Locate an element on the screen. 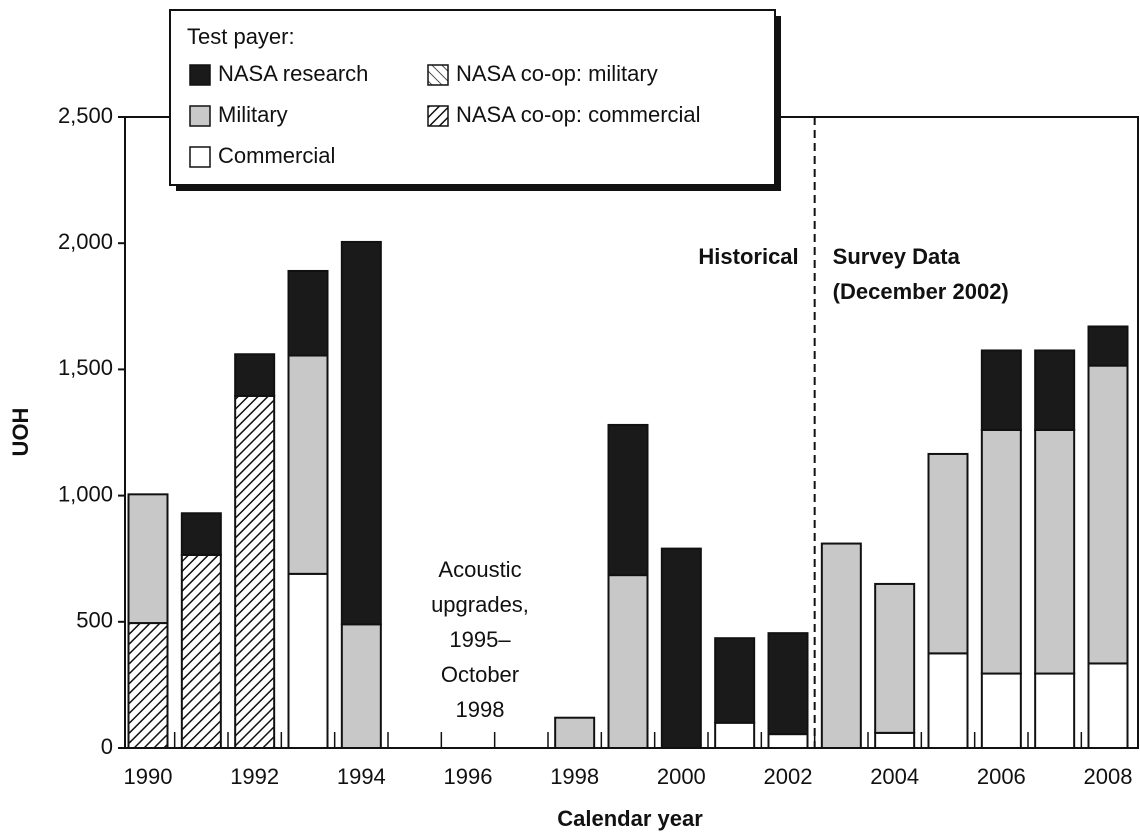 This screenshot has width=1140, height=840. x-tick-label: 2000 is located at coordinates (681, 776).